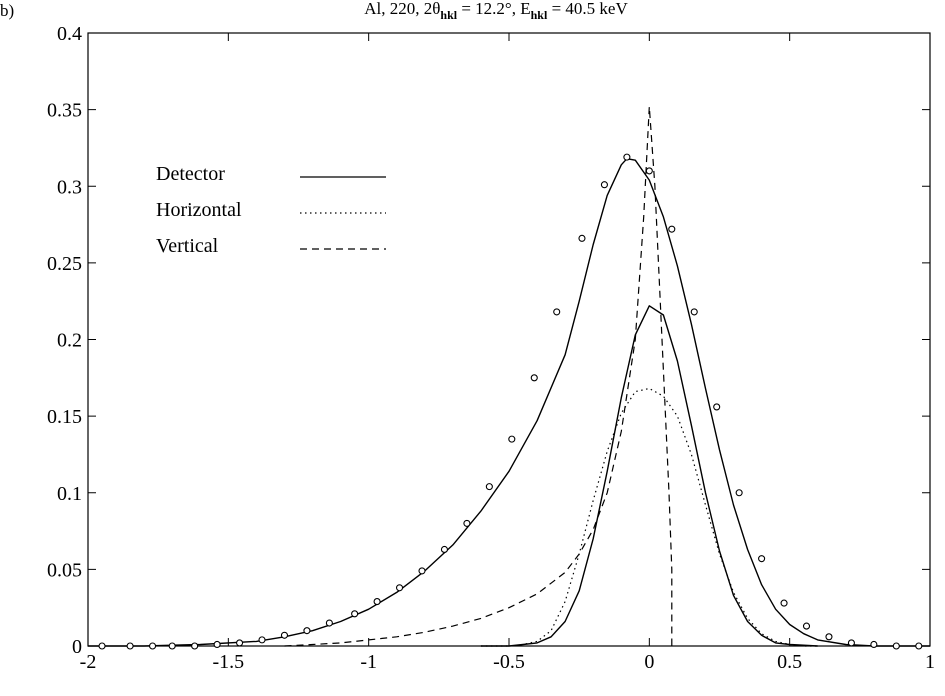 The width and height of the screenshot is (945, 696). Describe the element at coordinates (64, 417) in the screenshot. I see `y-tick-label: 0.15` at that location.